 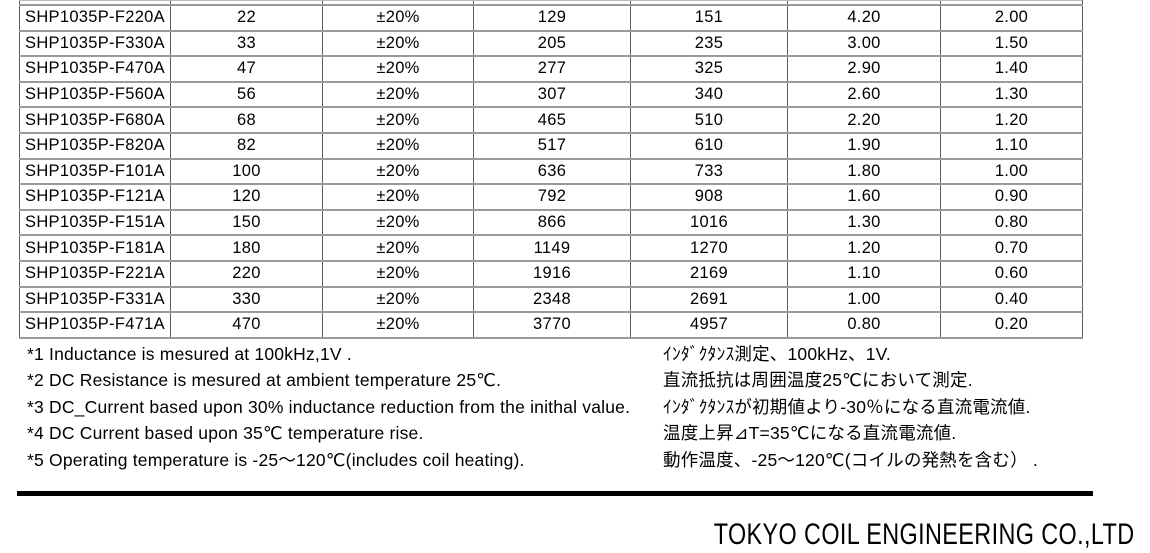 What do you see at coordinates (95, 299) in the screenshot?
I see `cell-part-number: SHP1035P-F331A` at bounding box center [95, 299].